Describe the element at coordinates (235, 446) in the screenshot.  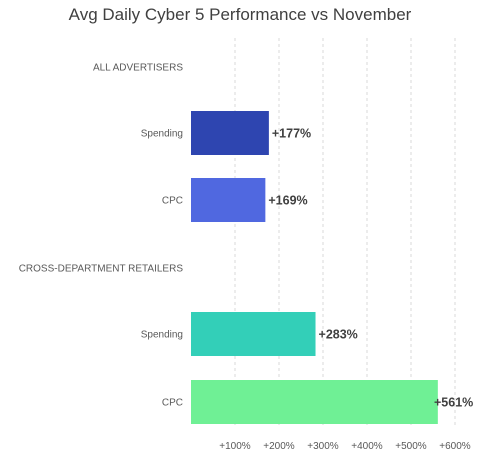
I see `x-tick-label: +100%` at that location.